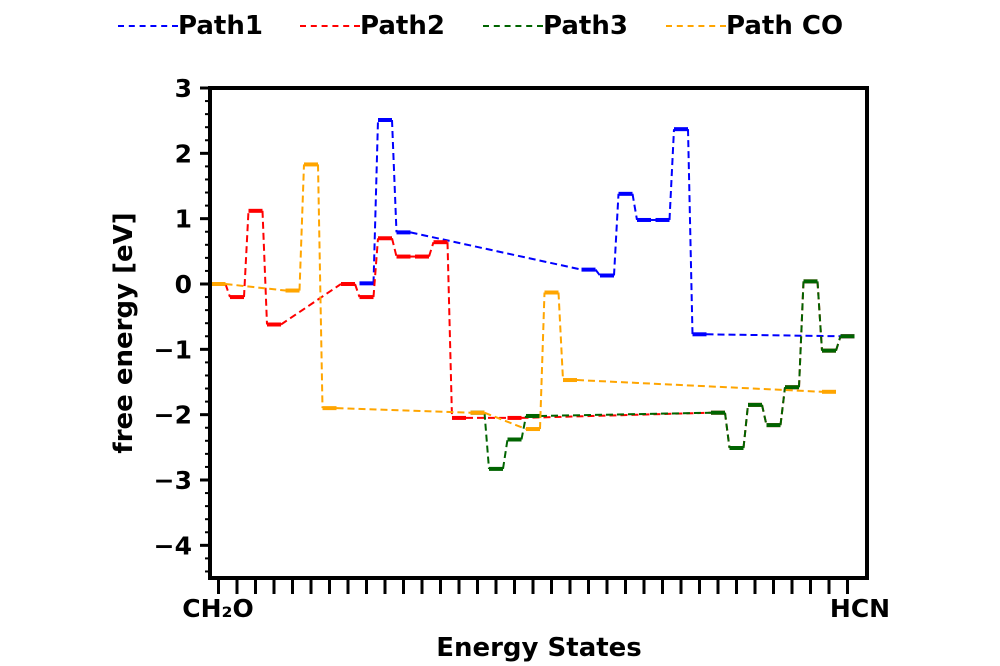  Describe the element at coordinates (182, 323) in the screenshot. I see `y-axis: 3 2 1 0 −1 −2 −3 −4` at that location.